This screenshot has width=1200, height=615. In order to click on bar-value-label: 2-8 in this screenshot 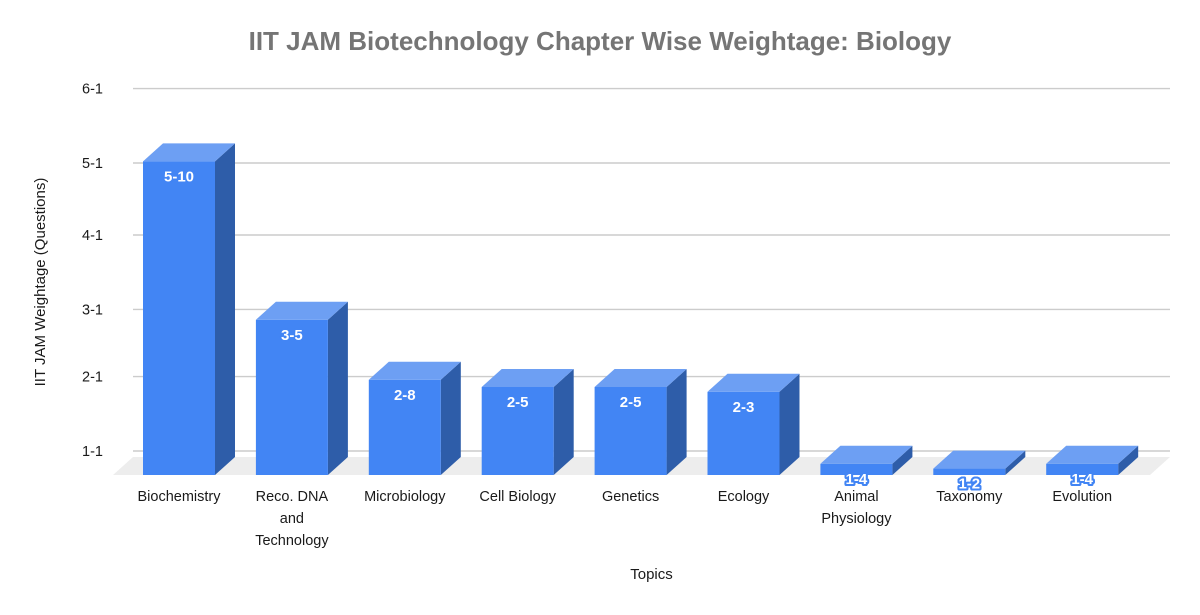, I will do `click(405, 395)`.